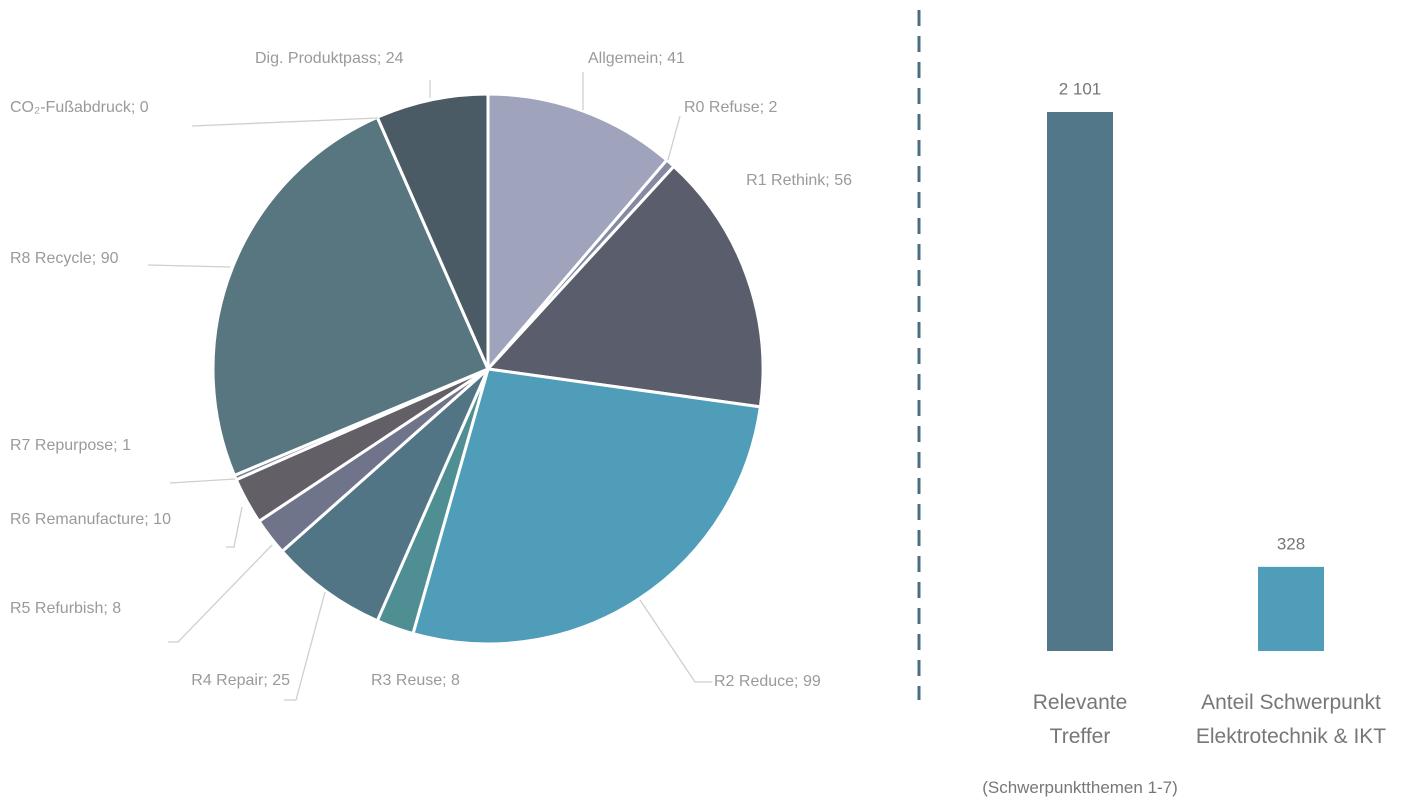 This screenshot has height=800, width=1424. What do you see at coordinates (1291, 719) in the screenshot?
I see `bar-category: Anteil Schwerpunkt Elektrotechnik & IKT` at bounding box center [1291, 719].